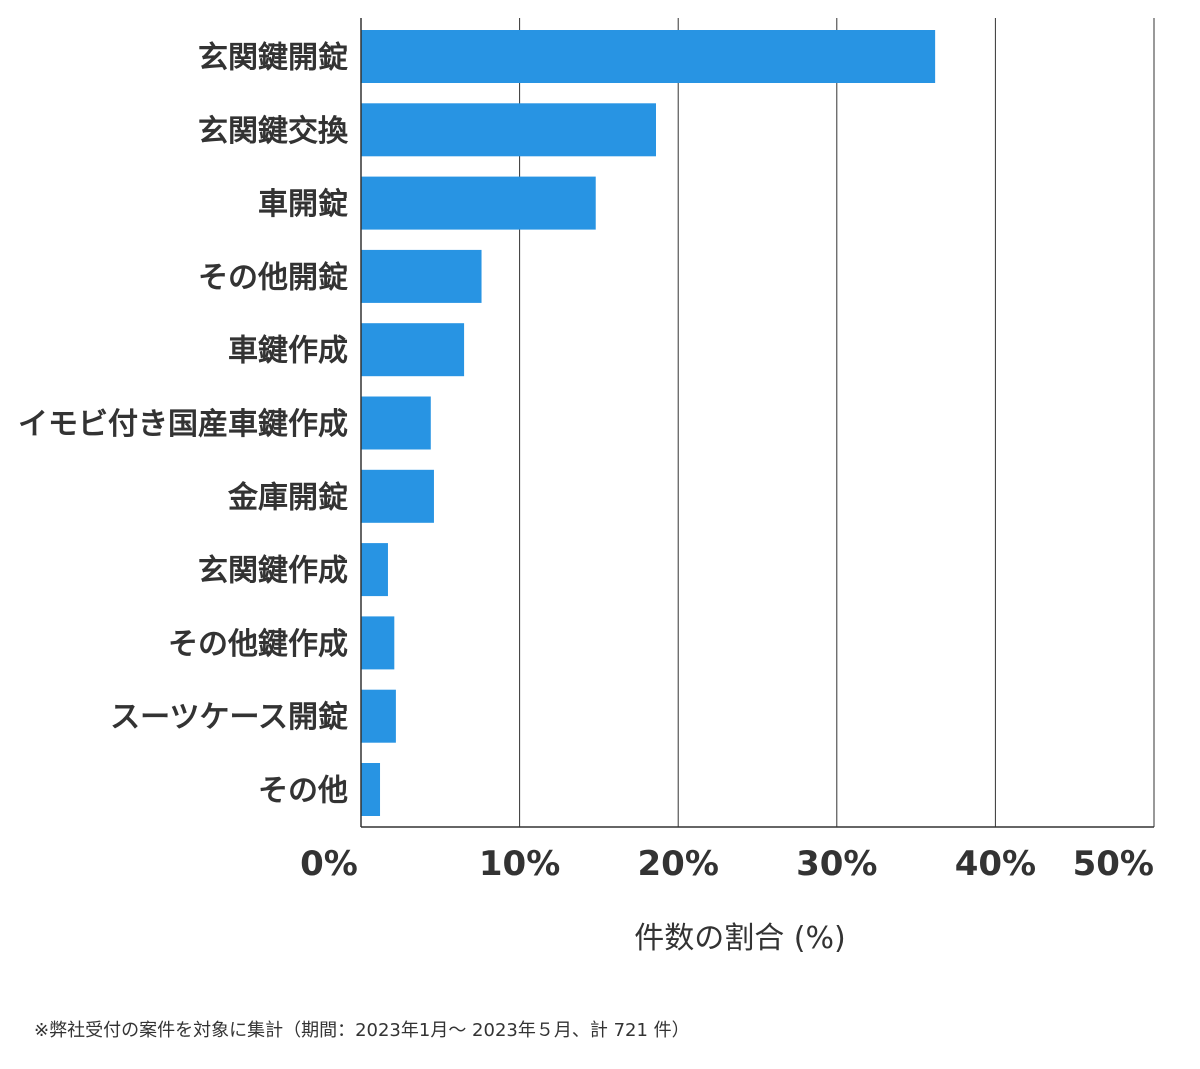  Describe the element at coordinates (727, 864) in the screenshot. I see `x-tick-labels: 0% 10% 20% 30% 40% 50%` at that location.